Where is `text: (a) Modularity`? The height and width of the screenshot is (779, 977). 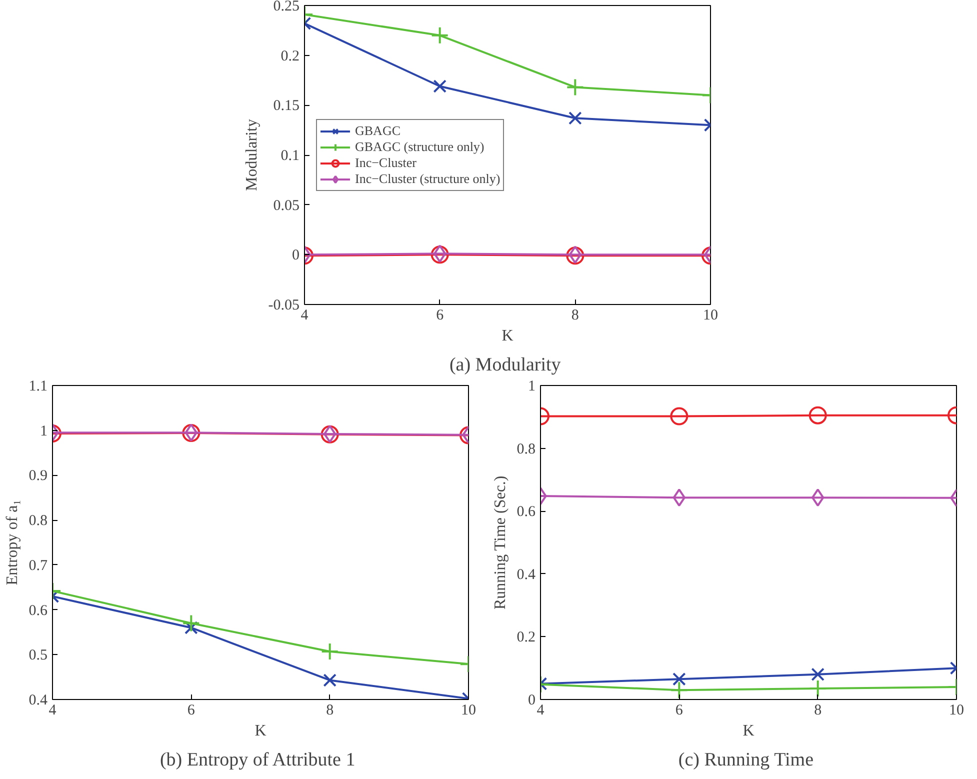
text: (a) Modularity is located at coordinates (505, 365).